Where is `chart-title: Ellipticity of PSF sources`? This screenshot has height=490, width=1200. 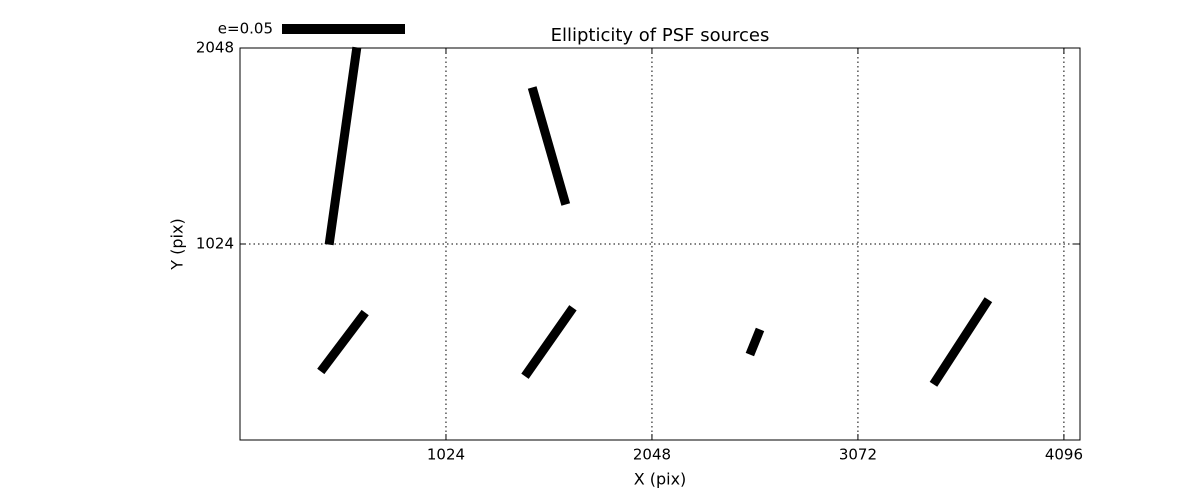 chart-title: Ellipticity of PSF sources is located at coordinates (660, 35).